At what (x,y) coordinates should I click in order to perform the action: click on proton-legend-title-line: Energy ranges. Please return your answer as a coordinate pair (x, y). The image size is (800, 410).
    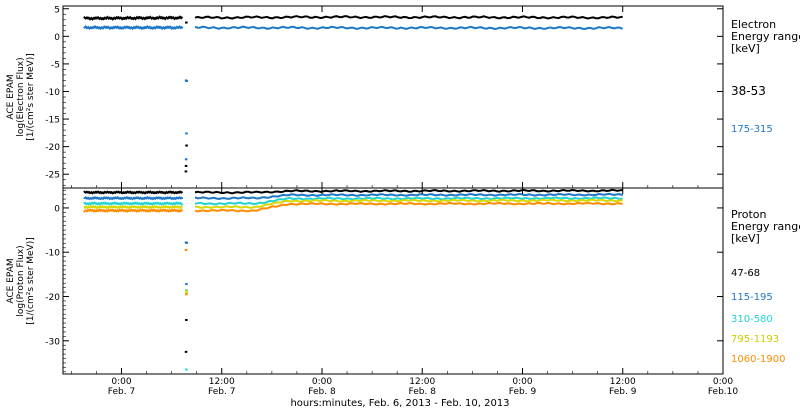
    Looking at the image, I should click on (765, 226).